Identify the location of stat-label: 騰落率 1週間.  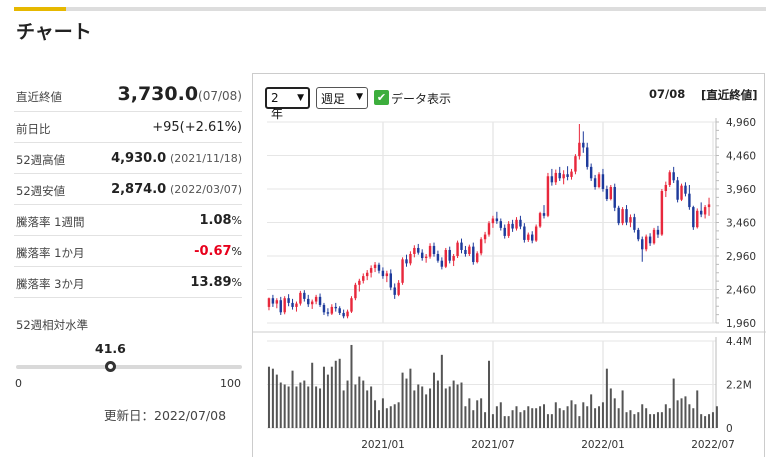
(50, 222).